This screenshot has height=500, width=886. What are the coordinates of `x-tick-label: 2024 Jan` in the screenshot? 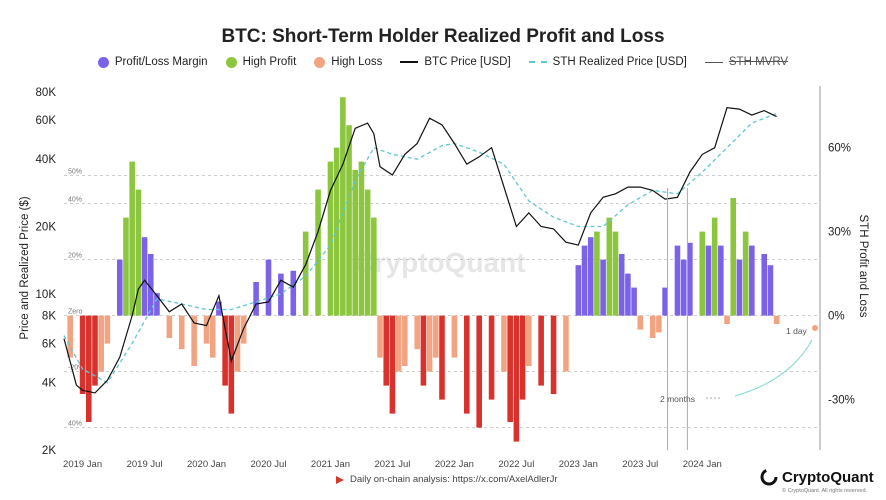 It's located at (702, 464).